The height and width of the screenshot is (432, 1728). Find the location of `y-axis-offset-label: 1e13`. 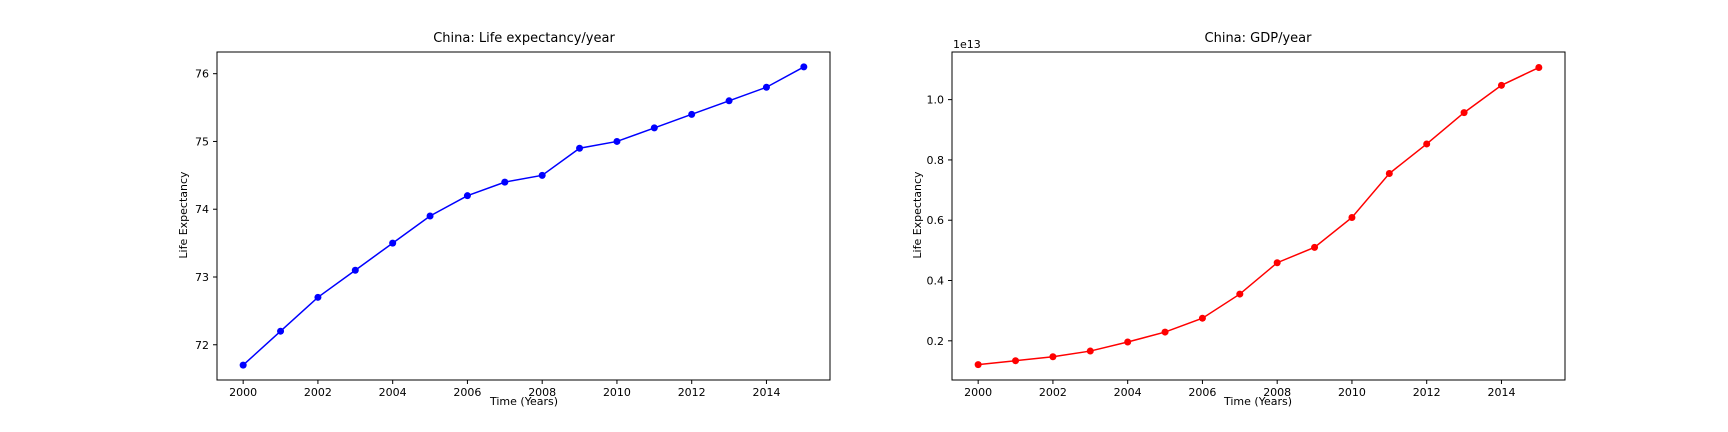

y-axis-offset-label: 1e13 is located at coordinates (967, 44).